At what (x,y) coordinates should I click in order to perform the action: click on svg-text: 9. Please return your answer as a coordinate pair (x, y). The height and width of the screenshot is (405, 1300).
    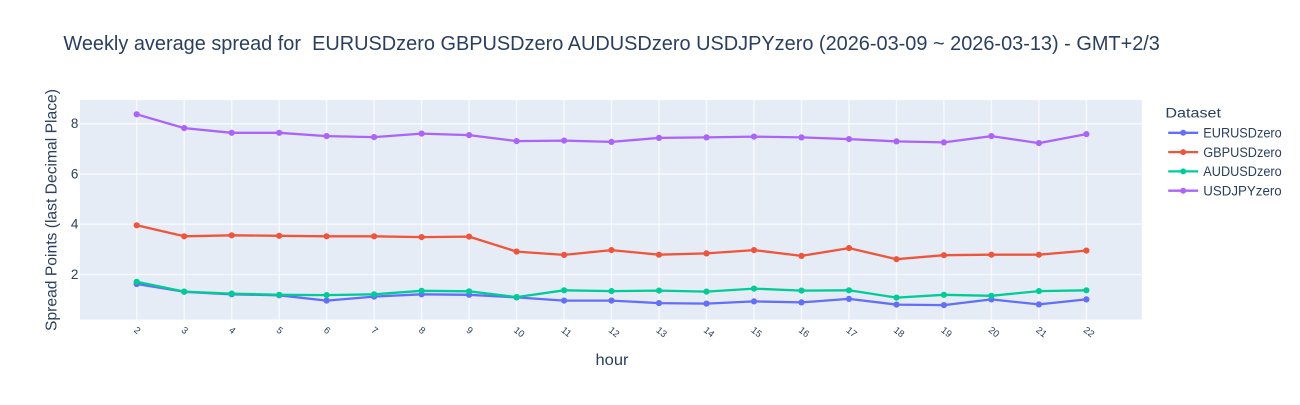
    Looking at the image, I should click on (469, 331).